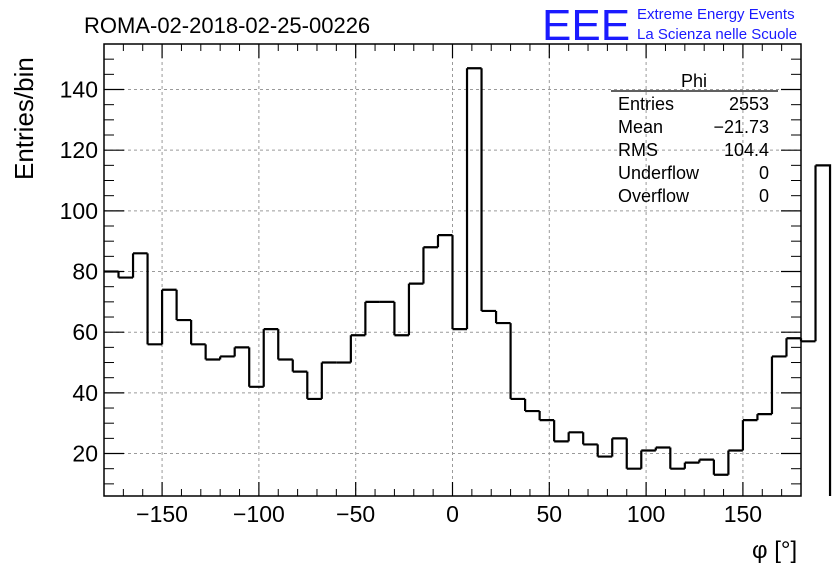  I want to click on x-tick-label: 150, so click(743, 514).